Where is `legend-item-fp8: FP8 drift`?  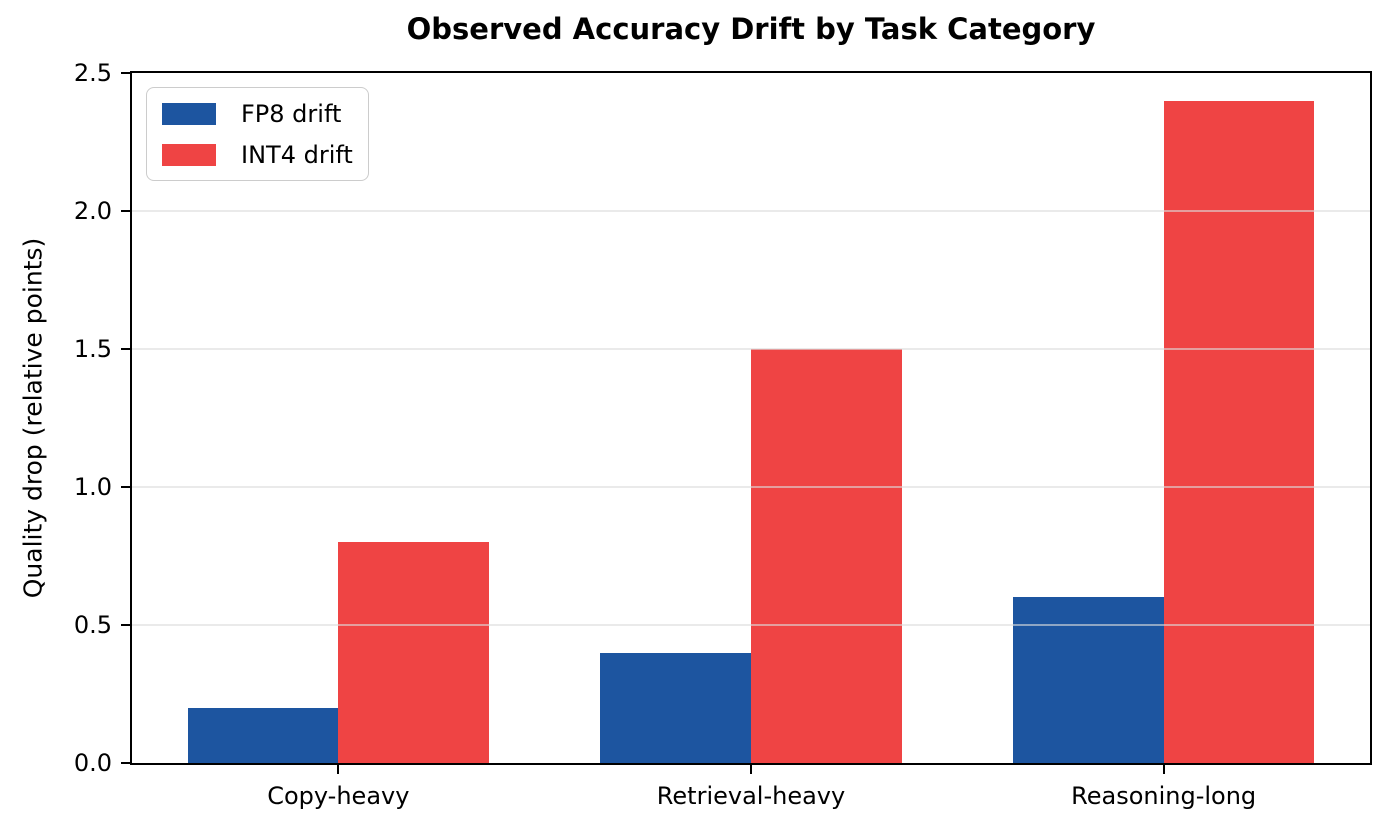 legend-item-fp8: FP8 drift is located at coordinates (257, 113).